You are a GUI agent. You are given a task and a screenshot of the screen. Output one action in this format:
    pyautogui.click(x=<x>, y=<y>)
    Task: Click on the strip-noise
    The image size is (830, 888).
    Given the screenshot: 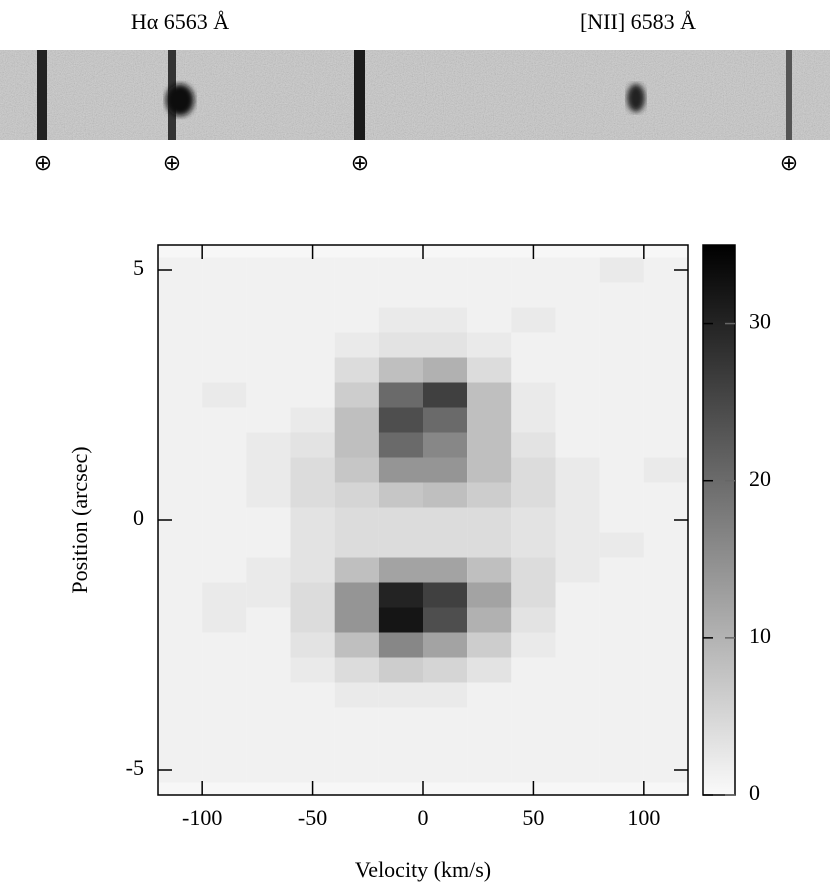 What is the action you would take?
    pyautogui.click(x=415, y=95)
    